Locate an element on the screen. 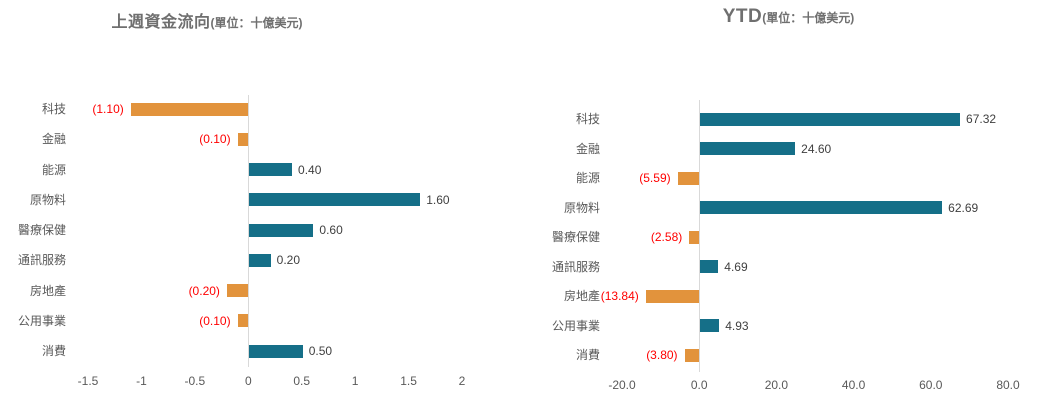  x-axis-tick-label: 40.0 is located at coordinates (853, 385).